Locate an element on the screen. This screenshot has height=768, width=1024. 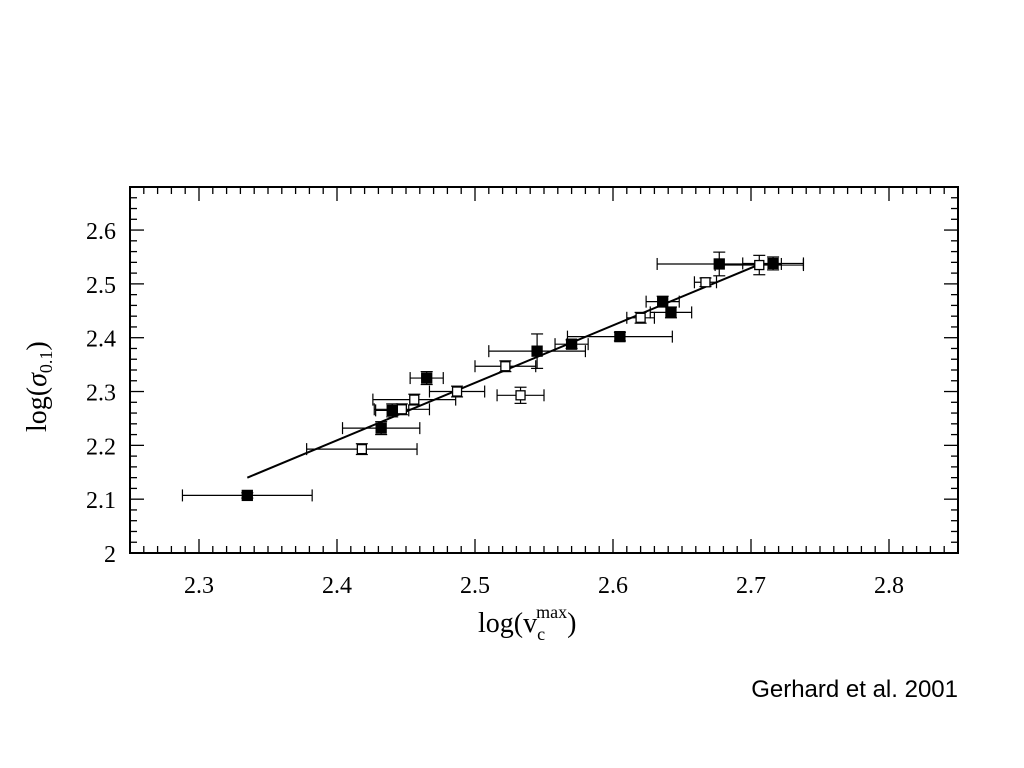
x-tick-label: 2.4 is located at coordinates (337, 586).